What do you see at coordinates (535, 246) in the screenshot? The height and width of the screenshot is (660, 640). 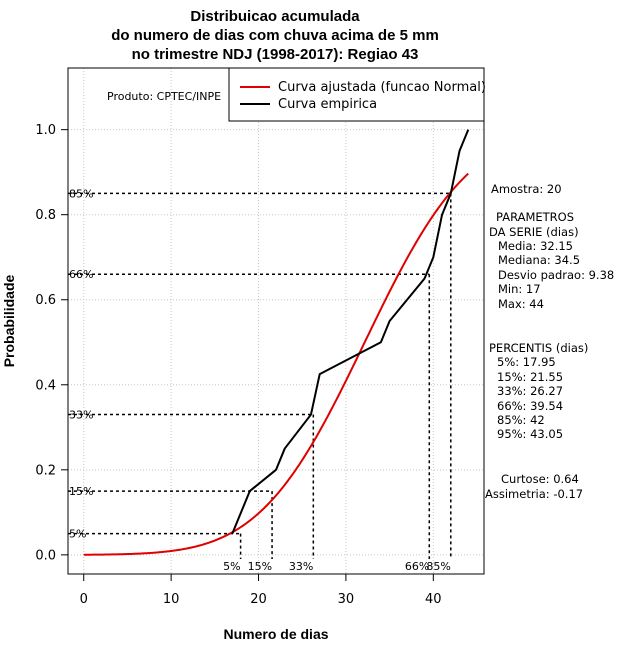 I see `media-text: Media: 32.15` at bounding box center [535, 246].